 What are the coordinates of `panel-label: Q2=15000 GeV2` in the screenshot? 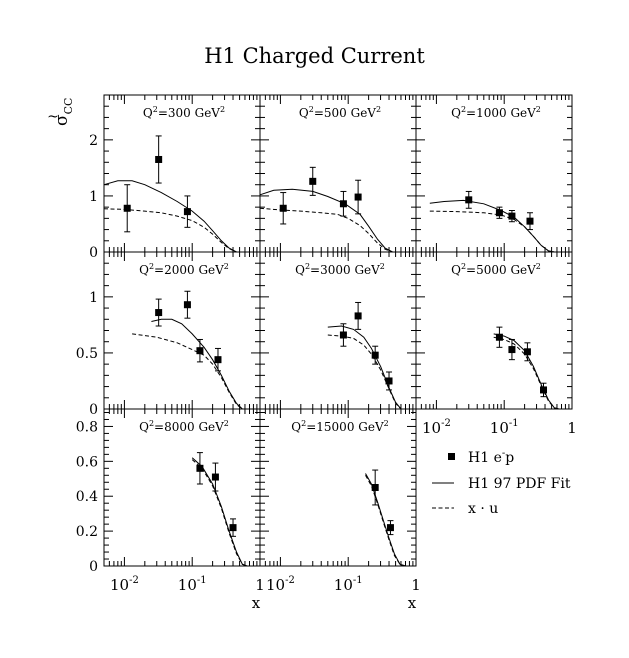 It's located at (339, 426).